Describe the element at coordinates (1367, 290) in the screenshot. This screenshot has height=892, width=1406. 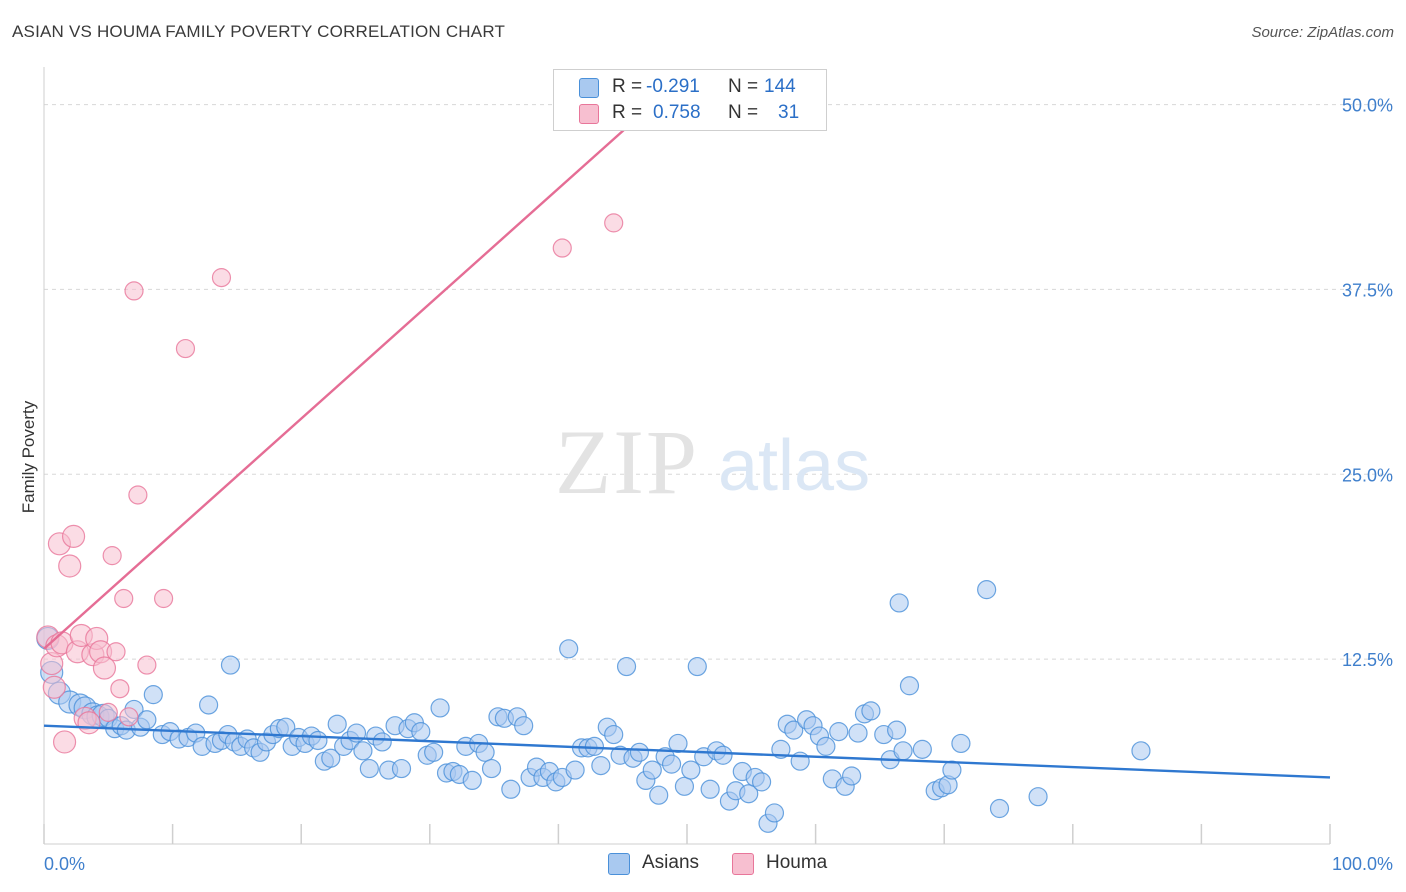
I see `y-tick-label: 37.5%` at that location.